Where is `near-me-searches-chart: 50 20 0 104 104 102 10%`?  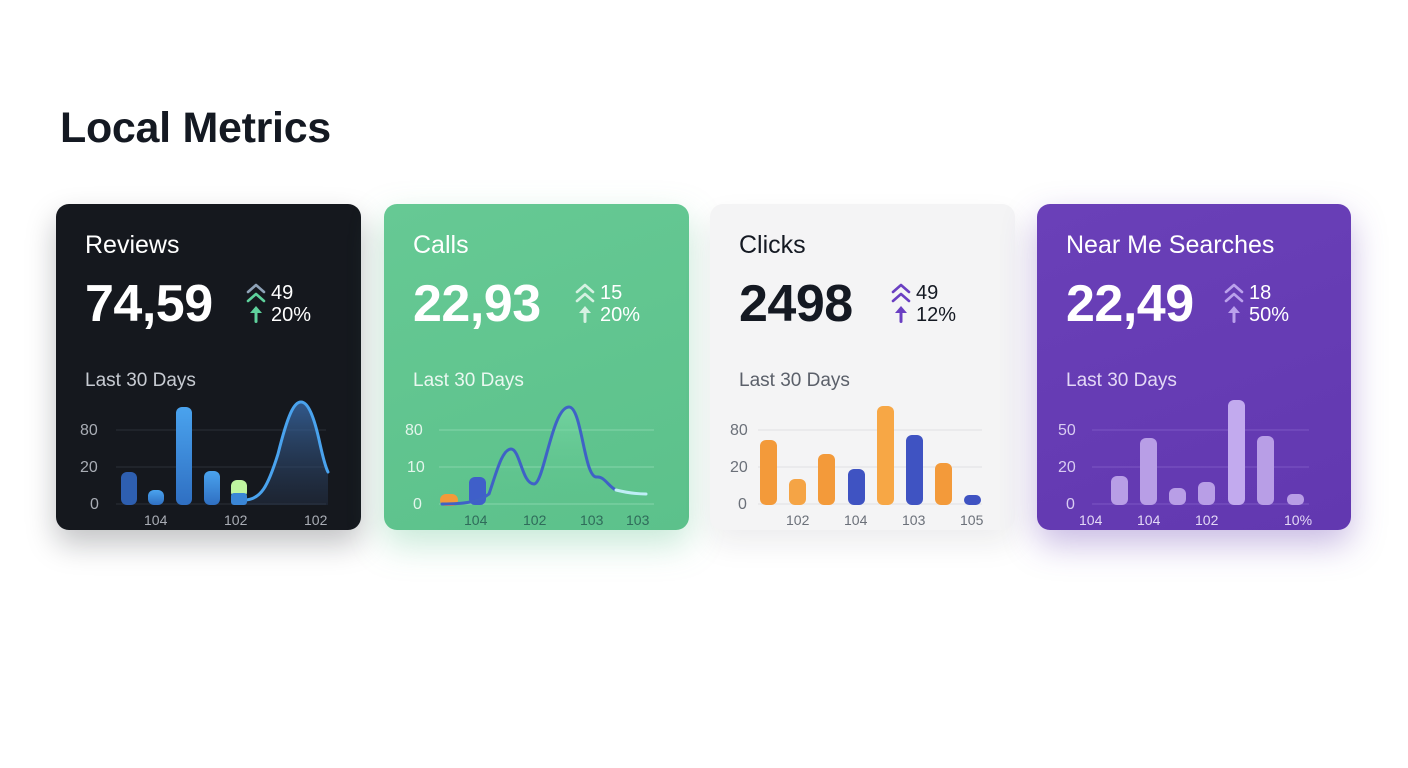 near-me-searches-chart: 50 20 0 104 104 102 10% is located at coordinates (1185, 464).